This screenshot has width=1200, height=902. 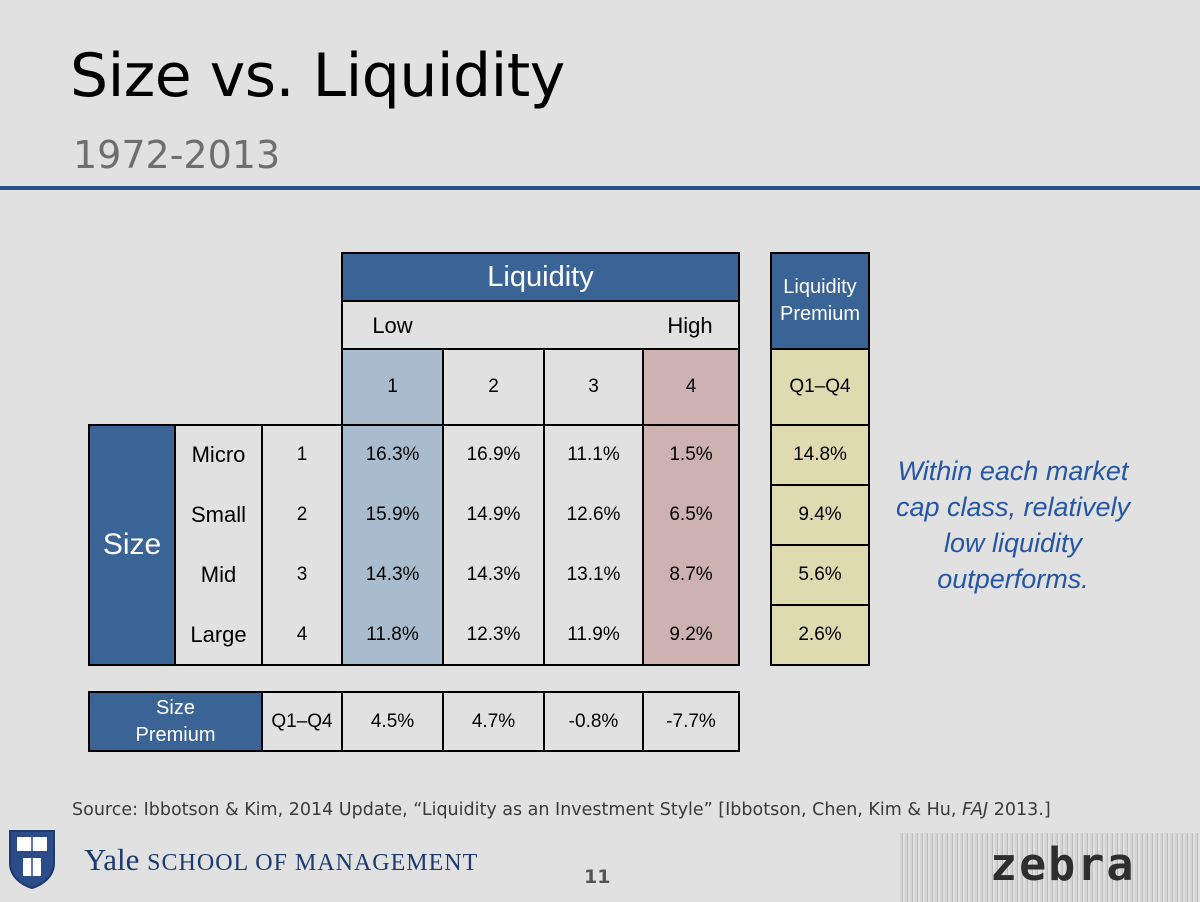 What do you see at coordinates (493, 454) in the screenshot?
I see `table-cell: 16.9%` at bounding box center [493, 454].